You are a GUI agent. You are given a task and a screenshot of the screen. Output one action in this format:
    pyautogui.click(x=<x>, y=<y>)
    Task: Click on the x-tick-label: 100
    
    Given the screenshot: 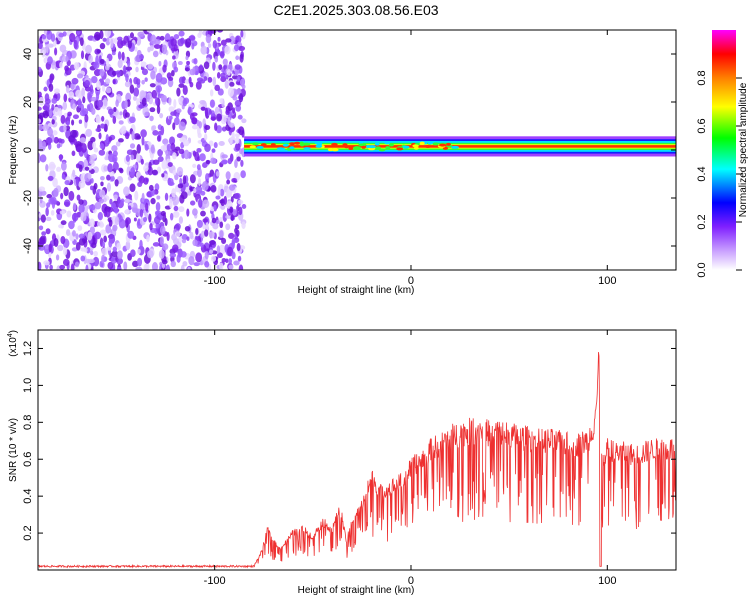 What is the action you would take?
    pyautogui.click(x=607, y=281)
    